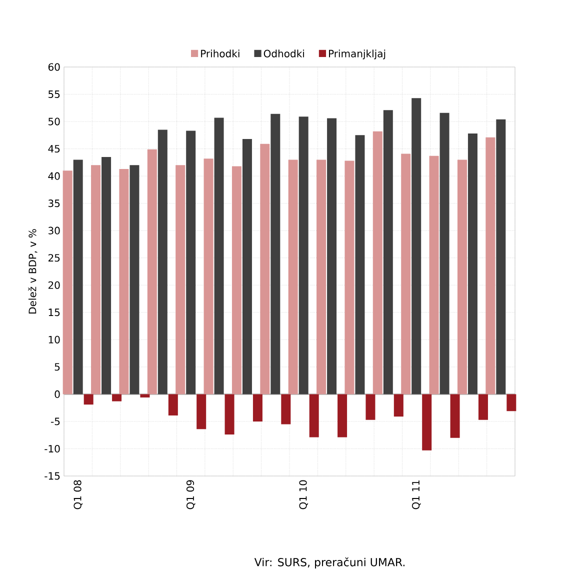  I want to click on x-tick-label: Q1 10, so click(303, 495).